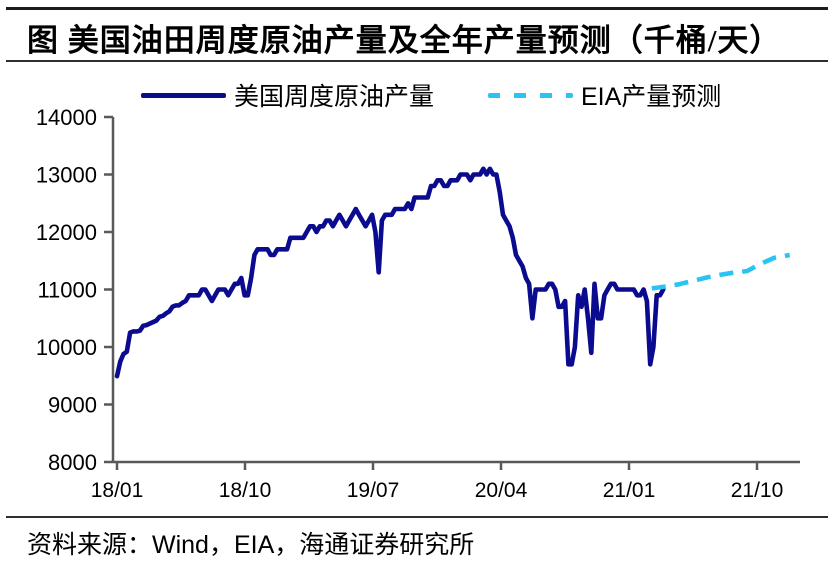  I want to click on top-rule, so click(417, 8).